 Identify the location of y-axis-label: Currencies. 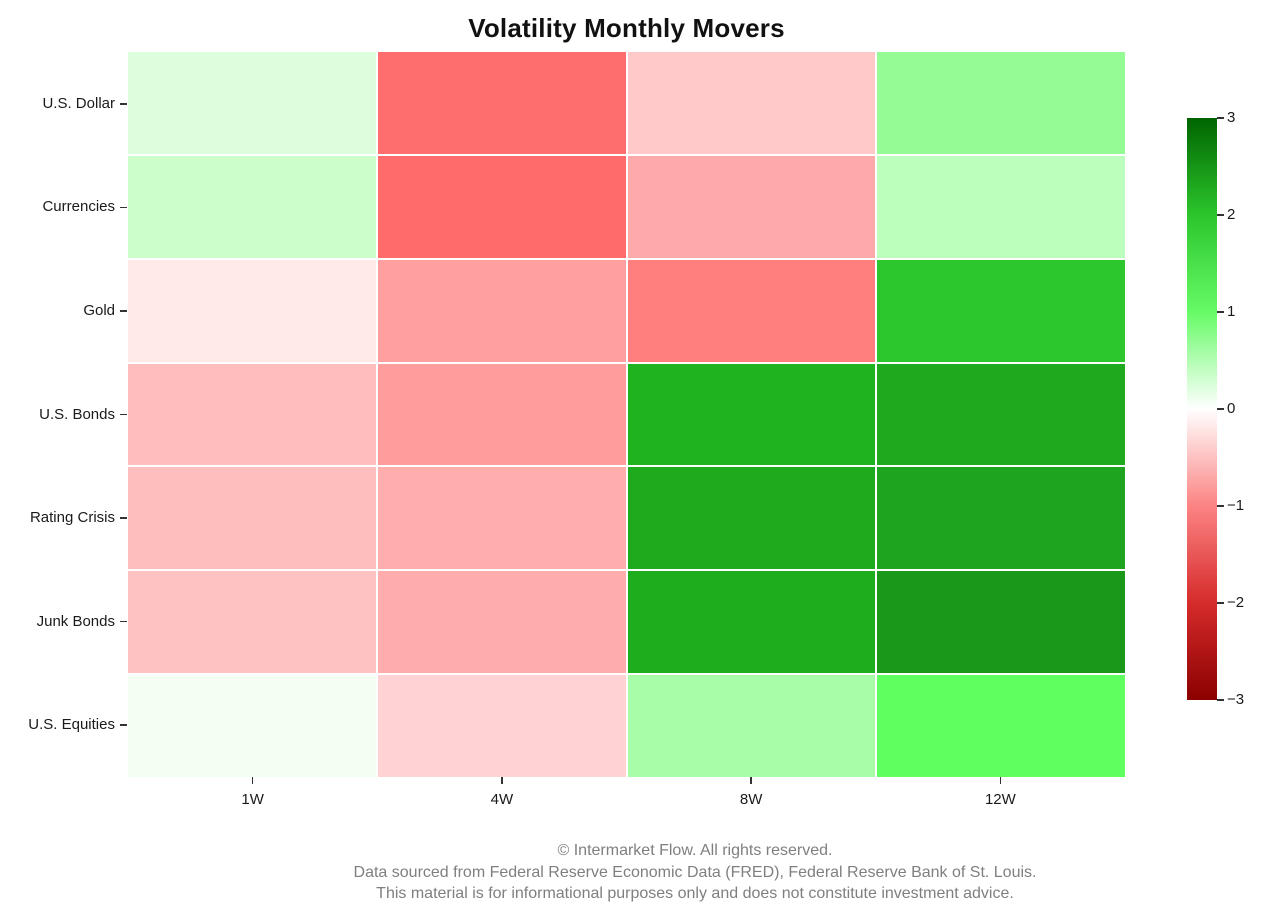
(78, 207).